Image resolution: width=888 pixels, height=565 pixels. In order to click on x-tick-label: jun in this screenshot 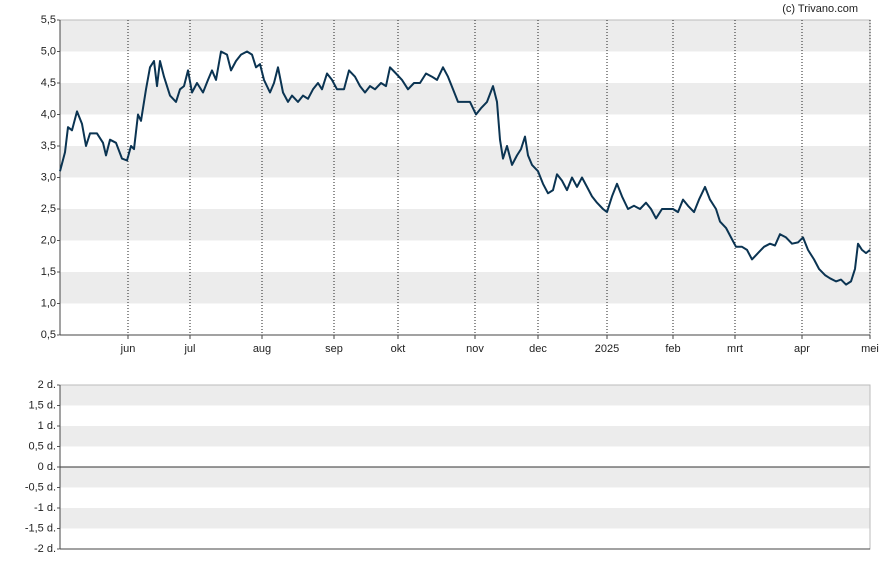, I will do `click(128, 349)`.